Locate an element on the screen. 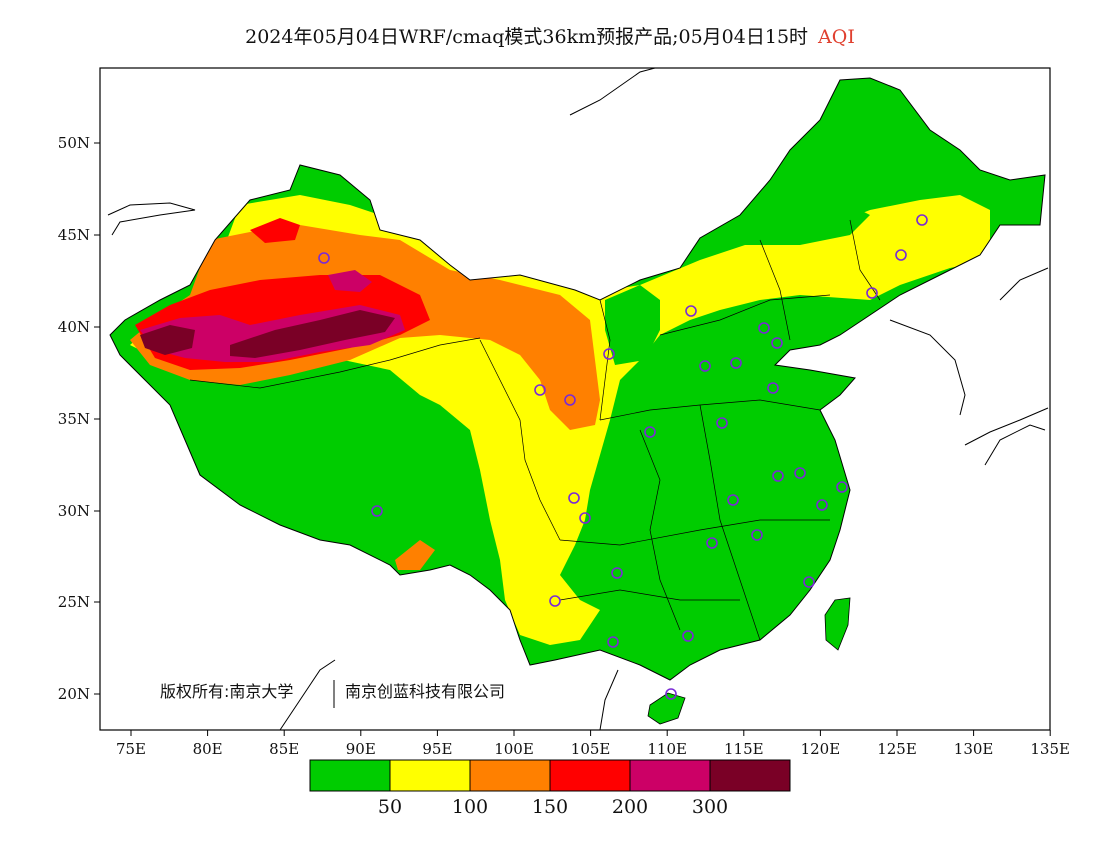 The image size is (1100, 850). title-aqi-tag: AQI is located at coordinates (836, 37).